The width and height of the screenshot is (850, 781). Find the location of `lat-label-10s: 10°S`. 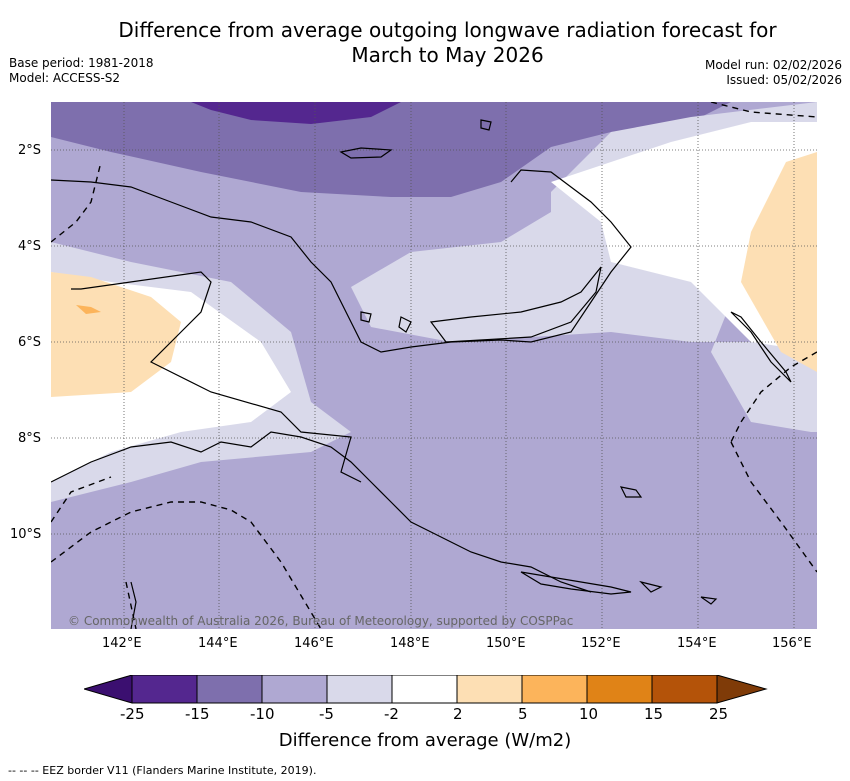

lat-label-10s: 10°S is located at coordinates (26, 534).